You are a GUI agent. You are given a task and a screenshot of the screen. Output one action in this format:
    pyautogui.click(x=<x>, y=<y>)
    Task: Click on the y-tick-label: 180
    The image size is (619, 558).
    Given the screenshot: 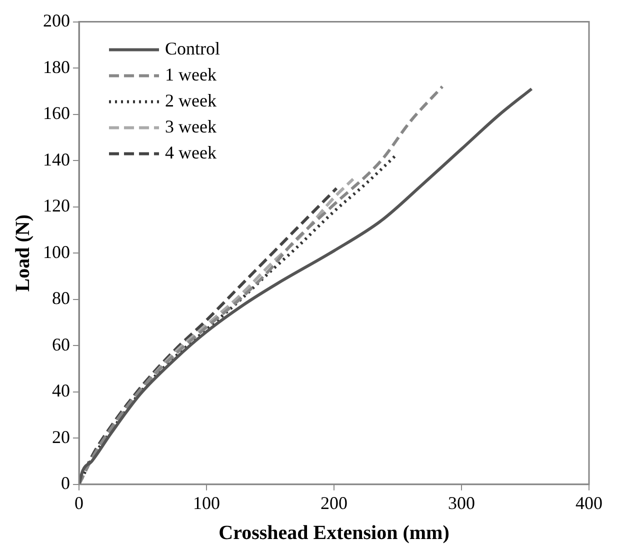 What is the action you would take?
    pyautogui.click(x=56, y=66)
    